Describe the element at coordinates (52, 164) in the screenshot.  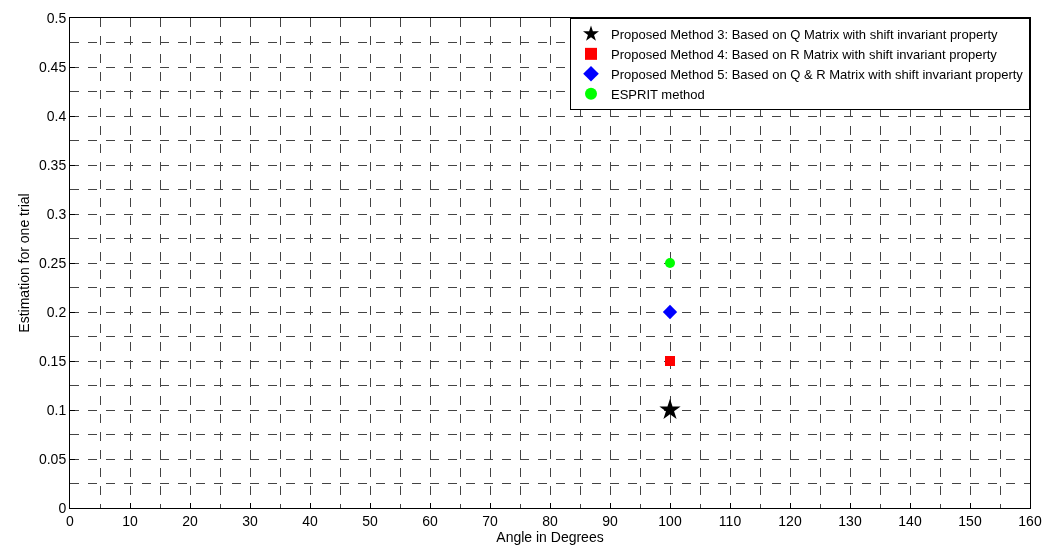
I see `y-tick-label: 0.35` at that location.